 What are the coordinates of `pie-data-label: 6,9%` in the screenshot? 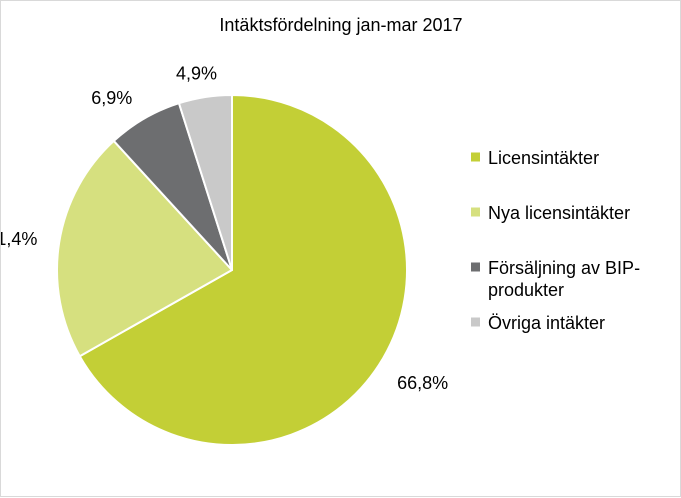 It's located at (111, 98).